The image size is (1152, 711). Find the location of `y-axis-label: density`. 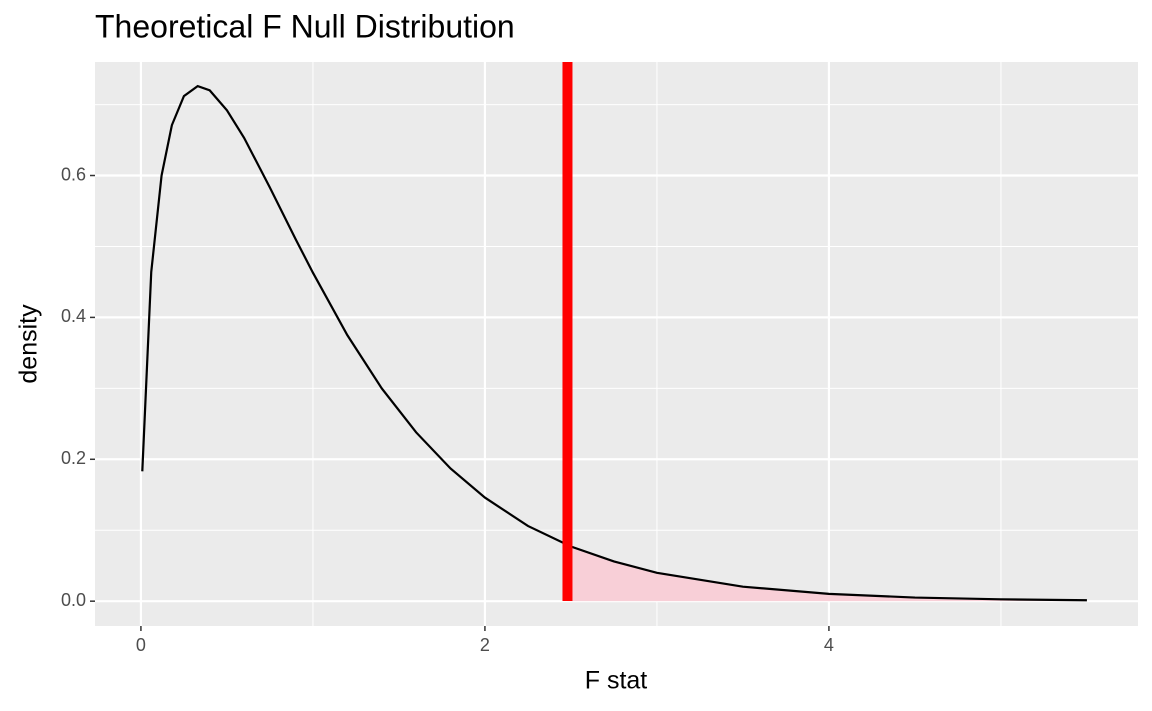

y-axis-label: density is located at coordinates (29, 344).